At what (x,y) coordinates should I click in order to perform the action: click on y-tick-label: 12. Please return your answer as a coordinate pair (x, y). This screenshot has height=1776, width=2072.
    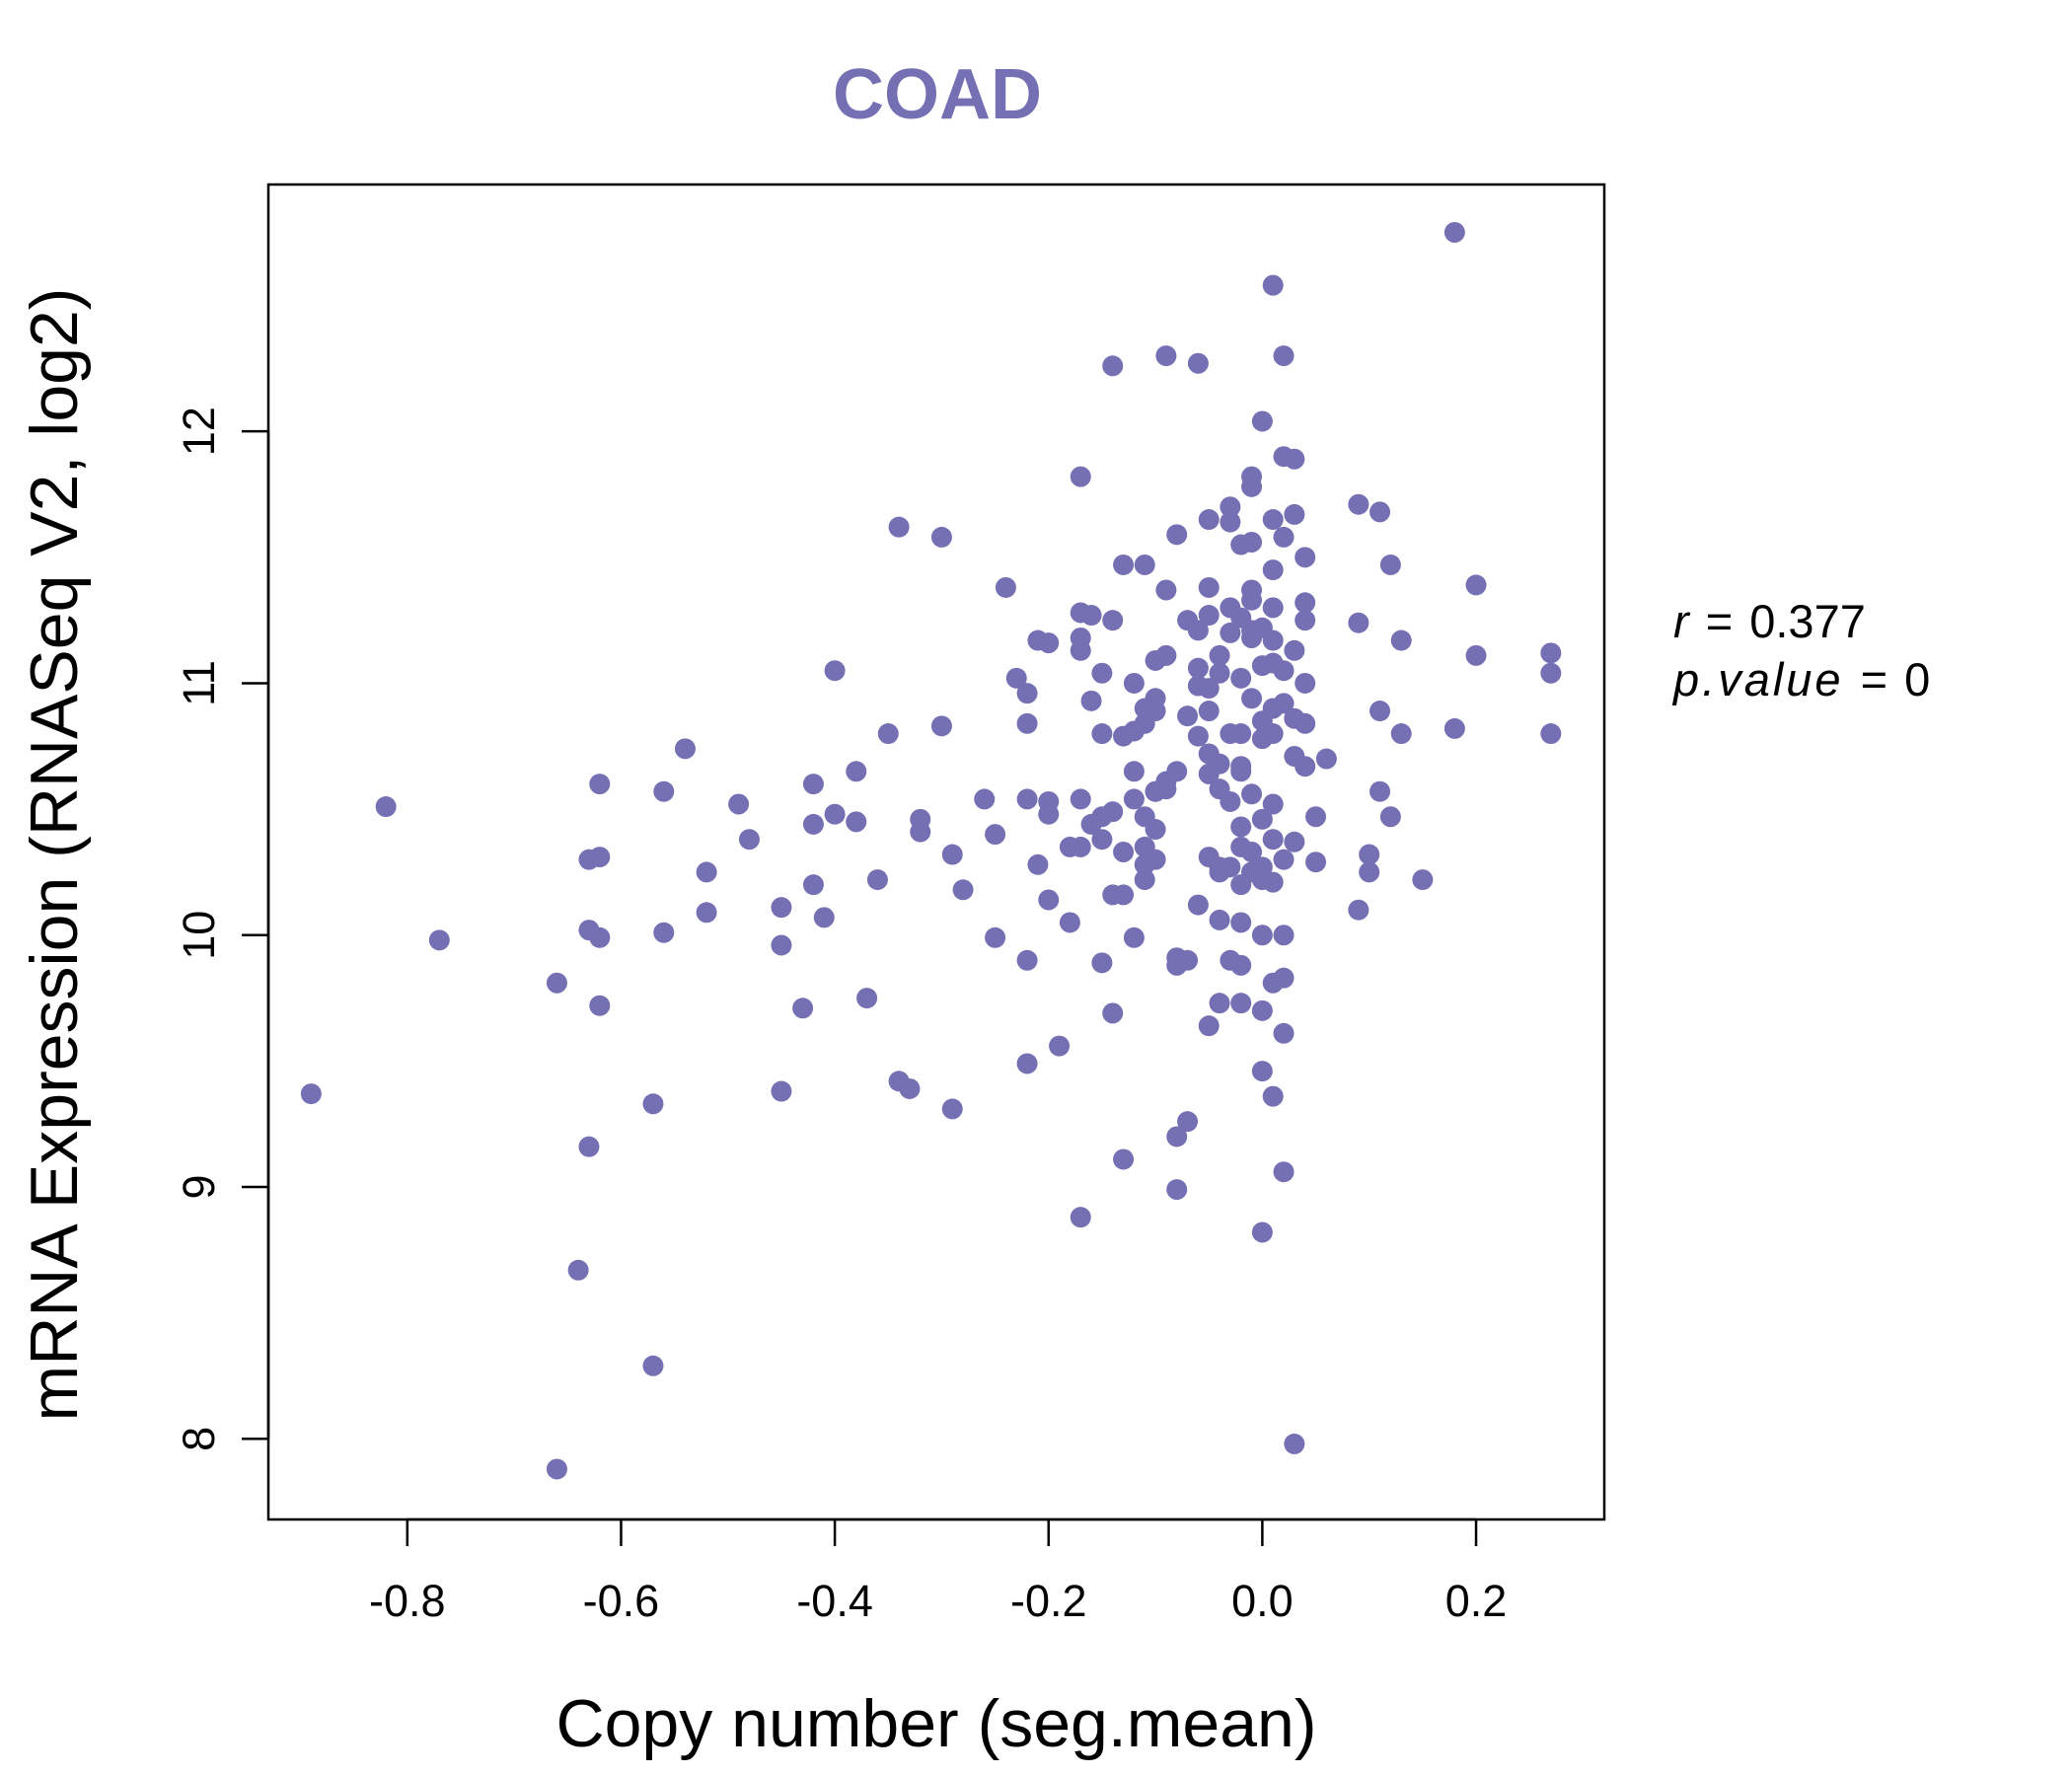
    Looking at the image, I should click on (199, 431).